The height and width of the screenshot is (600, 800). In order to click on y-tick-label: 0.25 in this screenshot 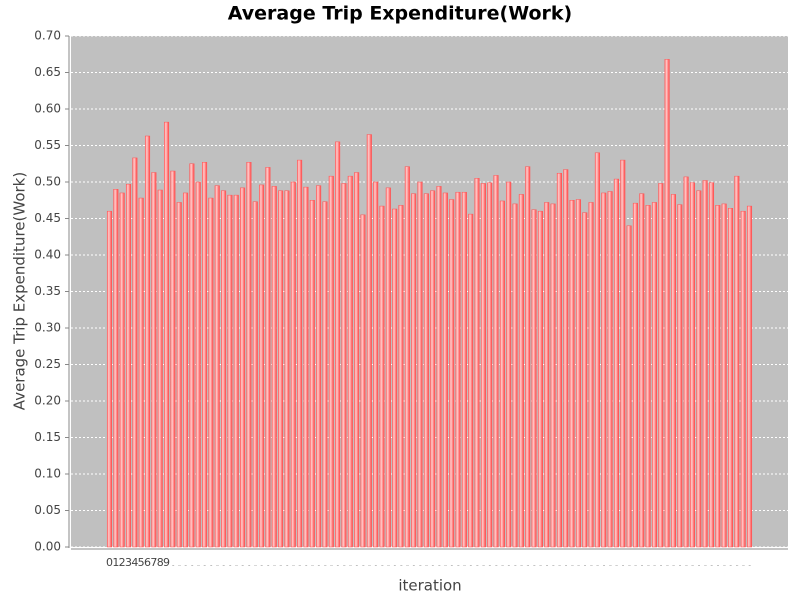, I will do `click(47, 364)`.